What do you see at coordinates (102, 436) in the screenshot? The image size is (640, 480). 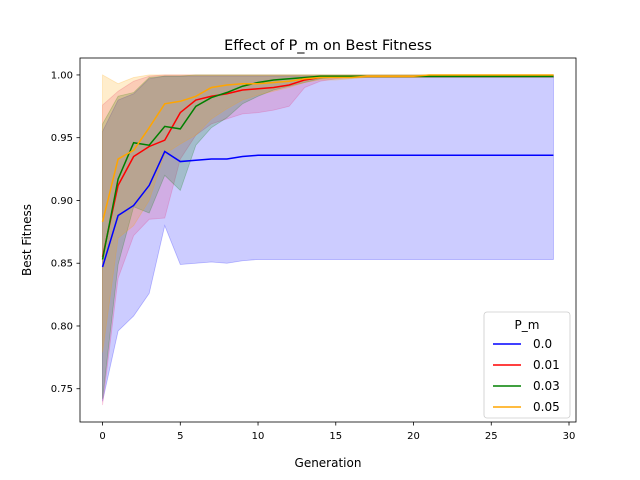 I see `x-tick-label: 0` at bounding box center [102, 436].